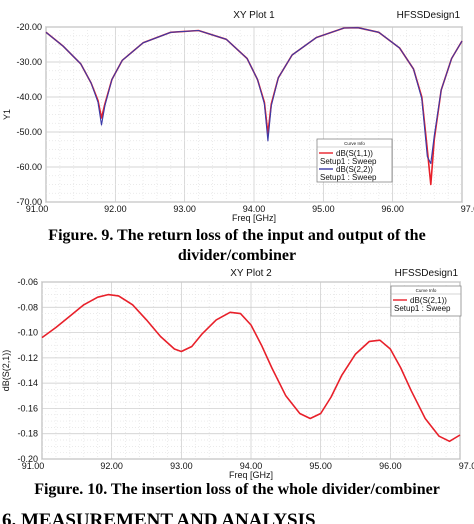 The height and width of the screenshot is (524, 474). I want to click on y-tick-label: -0.08, so click(27, 307).